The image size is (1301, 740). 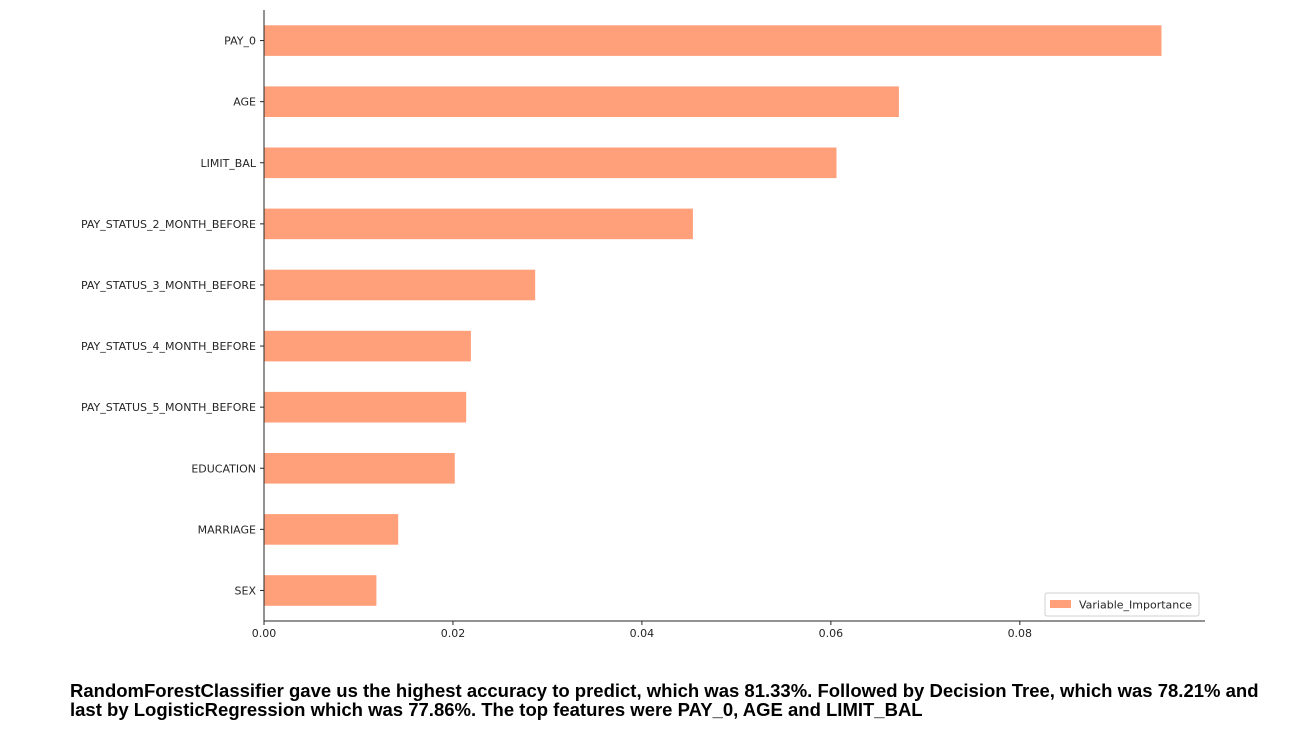 I want to click on y-tick-label: AGE, so click(x=244, y=102).